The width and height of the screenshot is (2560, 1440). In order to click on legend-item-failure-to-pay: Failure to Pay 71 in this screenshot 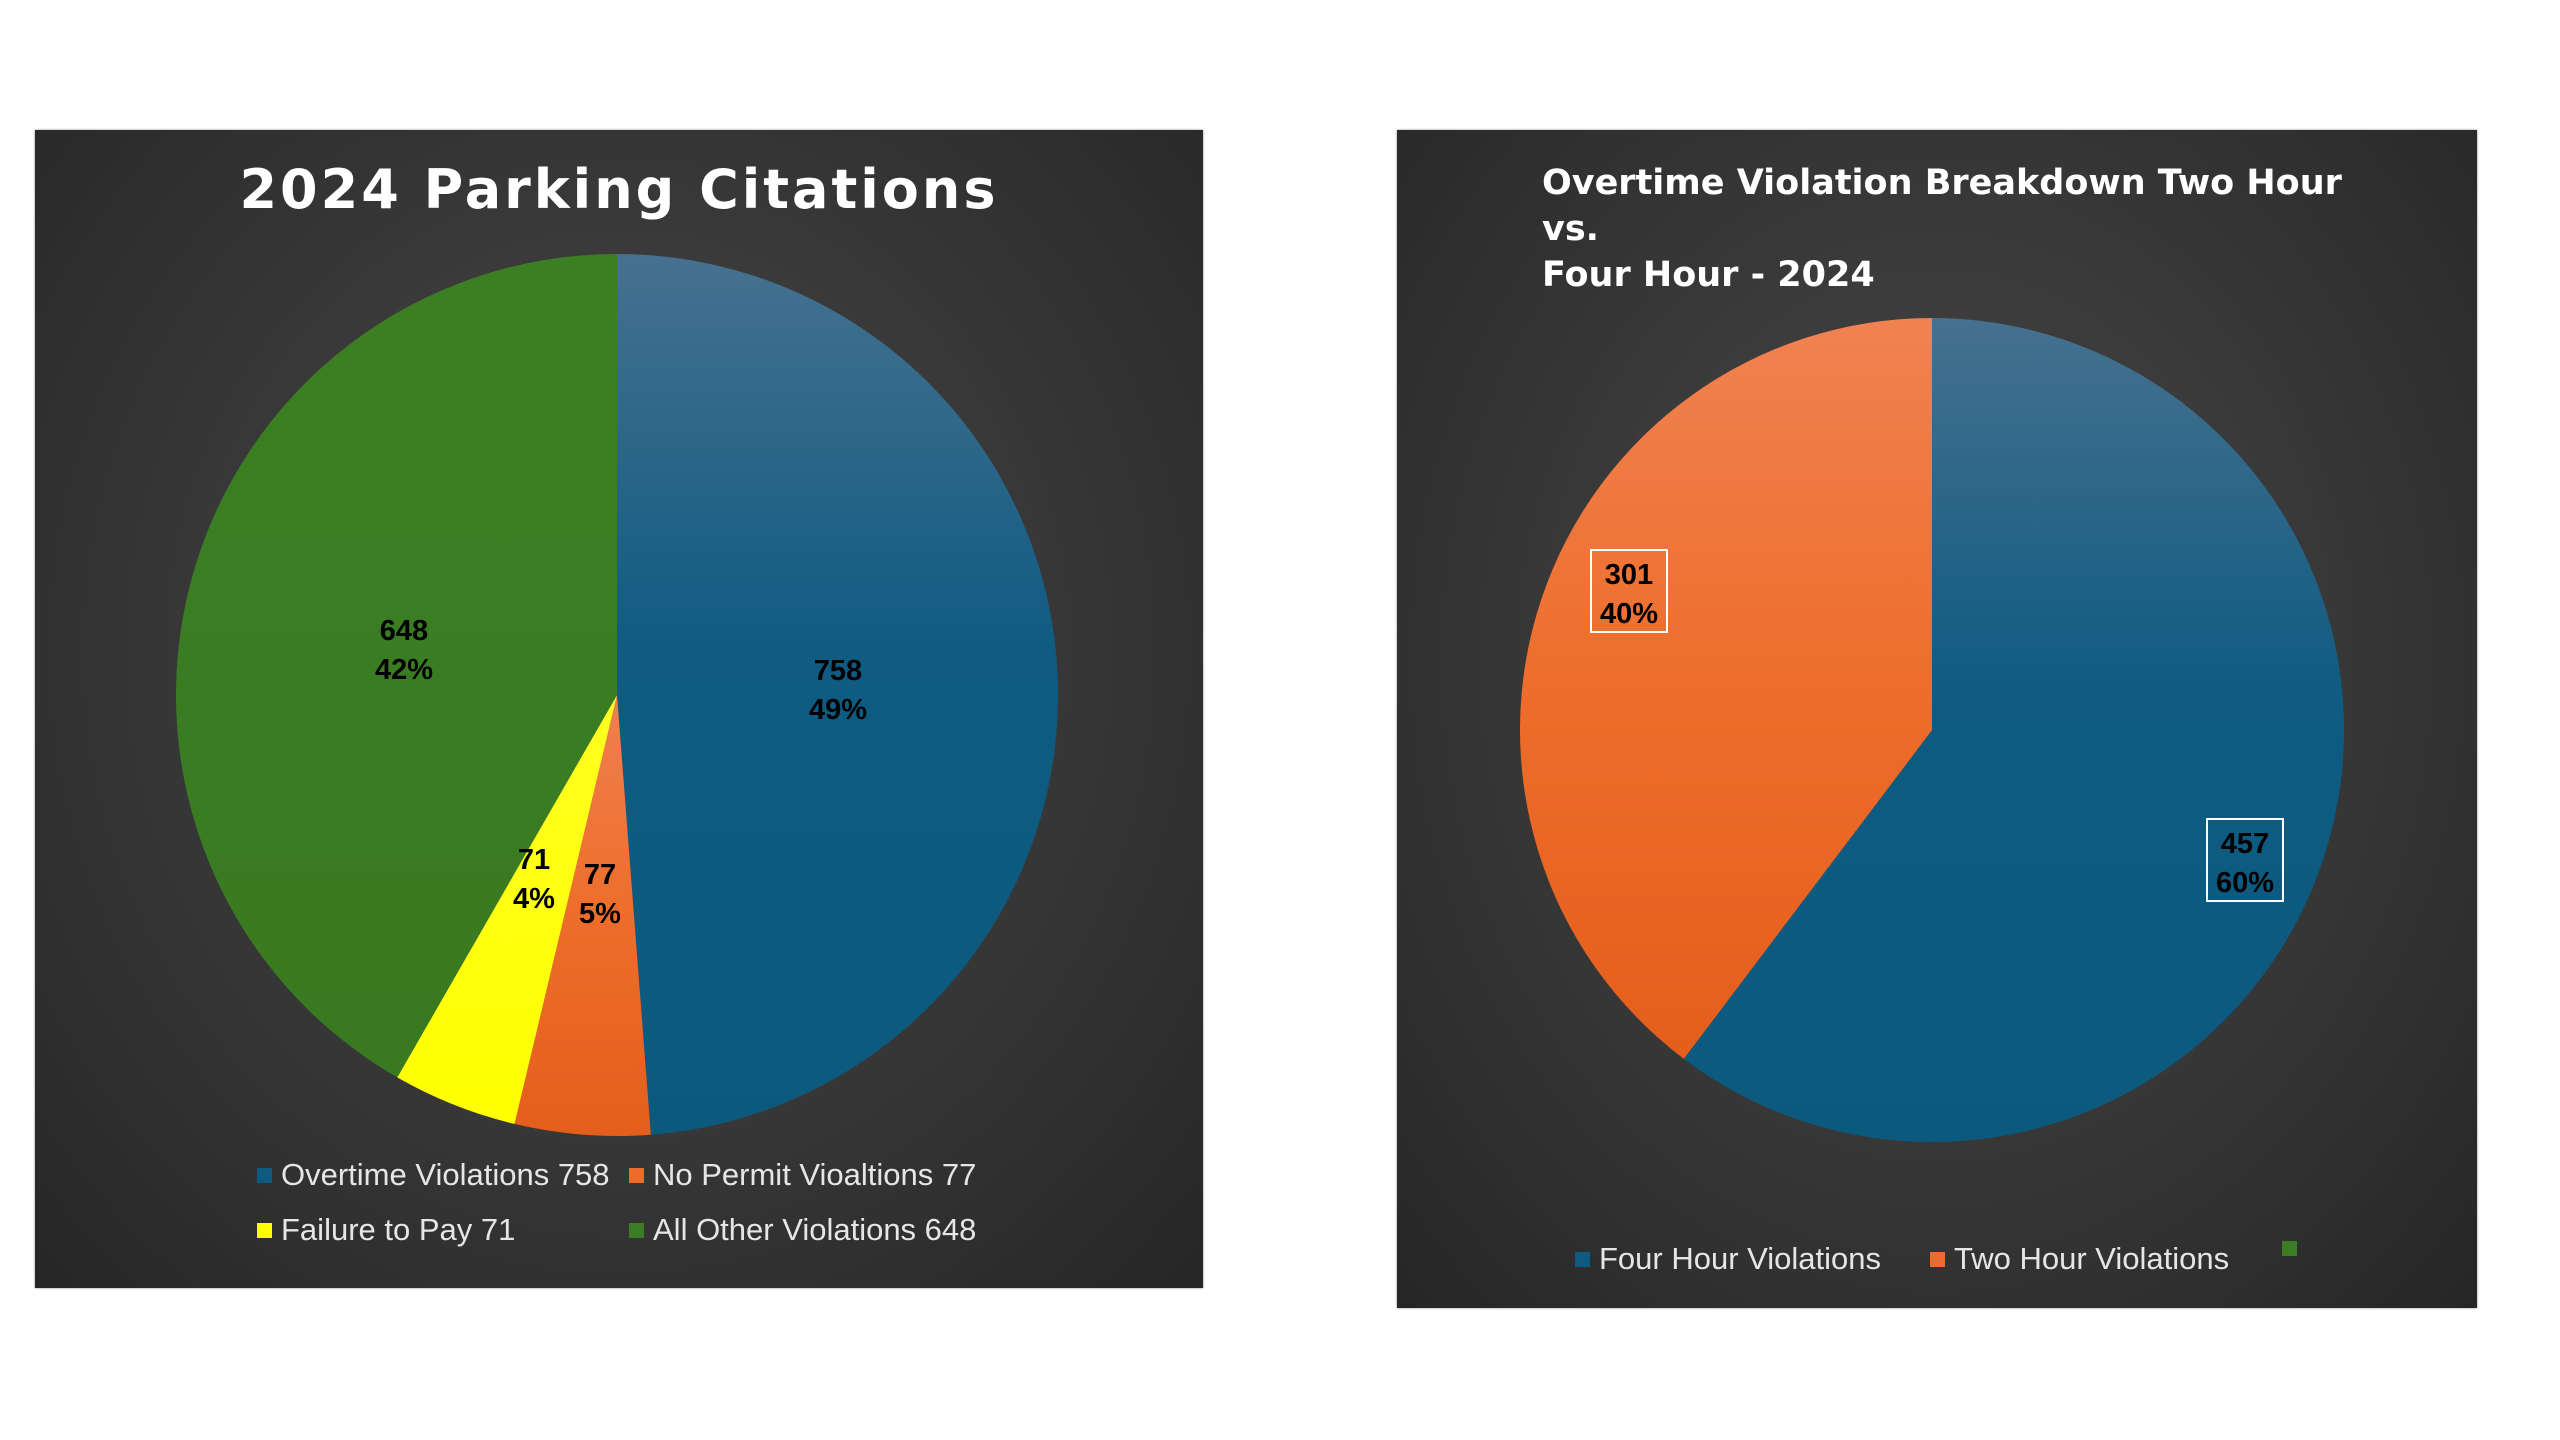, I will do `click(386, 1230)`.